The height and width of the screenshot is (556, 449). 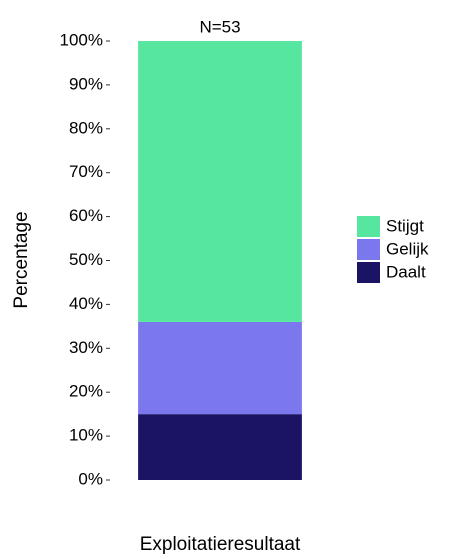 What do you see at coordinates (406, 271) in the screenshot?
I see `legend-label: Daalt` at bounding box center [406, 271].